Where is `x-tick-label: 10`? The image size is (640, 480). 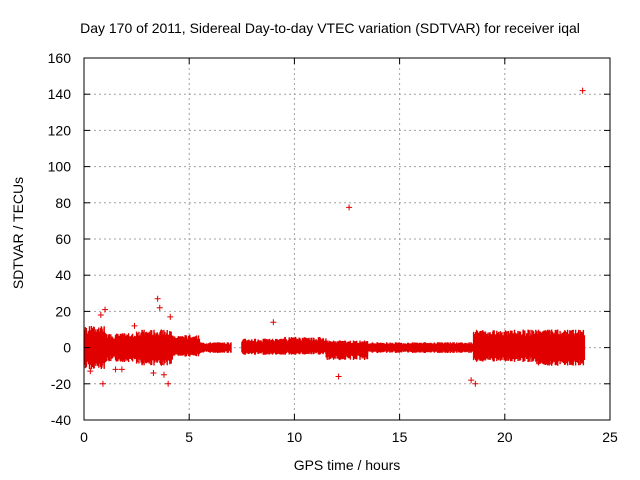
x-tick-label: 10 is located at coordinates (295, 437).